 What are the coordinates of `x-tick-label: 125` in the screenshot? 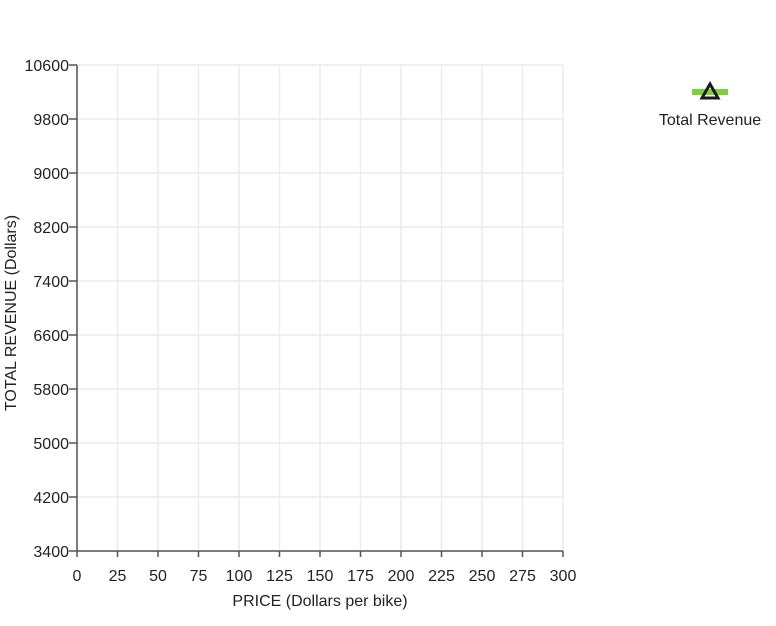 It's located at (279, 576).